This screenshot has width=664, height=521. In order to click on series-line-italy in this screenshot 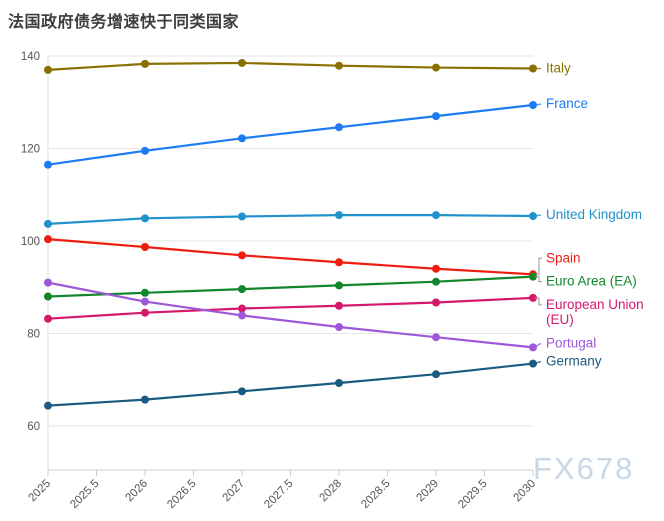, I will do `click(290, 66)`.